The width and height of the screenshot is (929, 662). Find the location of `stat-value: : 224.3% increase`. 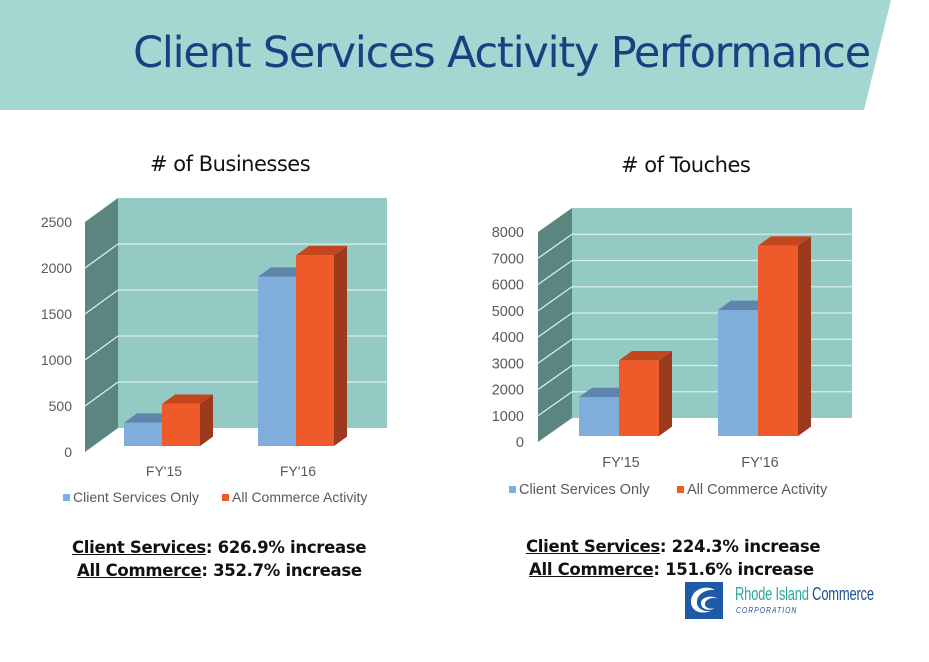

stat-value: : 224.3% increase is located at coordinates (740, 546).